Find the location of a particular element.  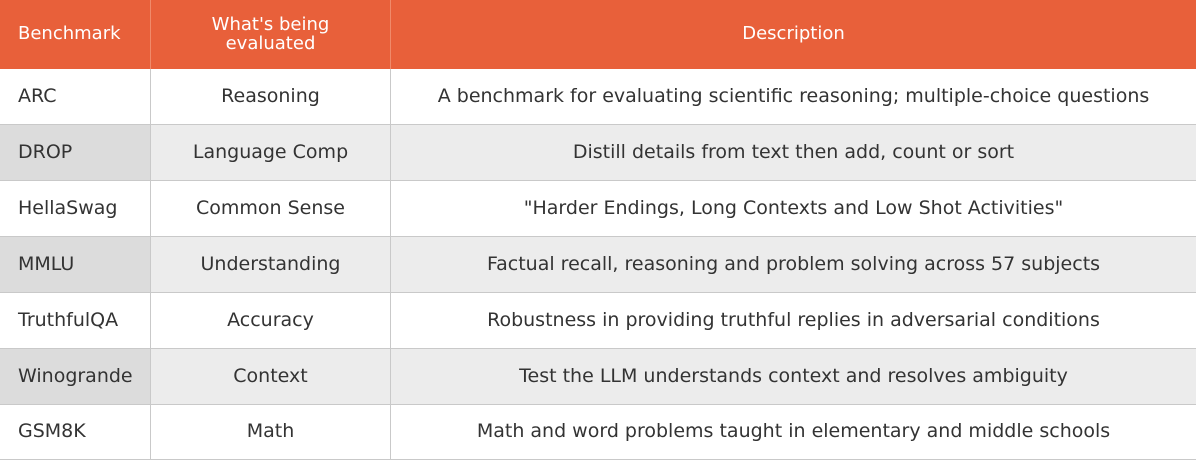

header-evaluated: What's being evaluated is located at coordinates (271, 34).